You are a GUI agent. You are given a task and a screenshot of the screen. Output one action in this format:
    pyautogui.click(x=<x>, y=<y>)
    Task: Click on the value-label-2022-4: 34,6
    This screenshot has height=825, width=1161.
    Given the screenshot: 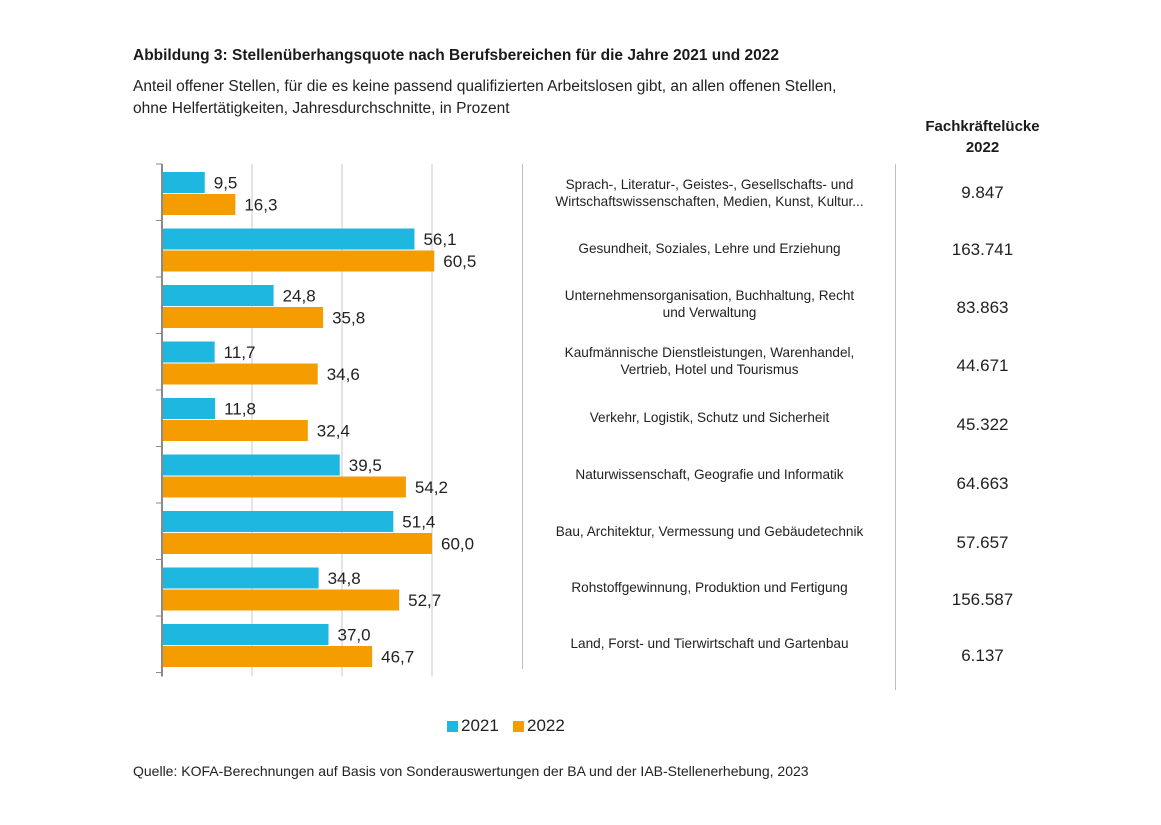 What is the action you would take?
    pyautogui.click(x=343, y=374)
    